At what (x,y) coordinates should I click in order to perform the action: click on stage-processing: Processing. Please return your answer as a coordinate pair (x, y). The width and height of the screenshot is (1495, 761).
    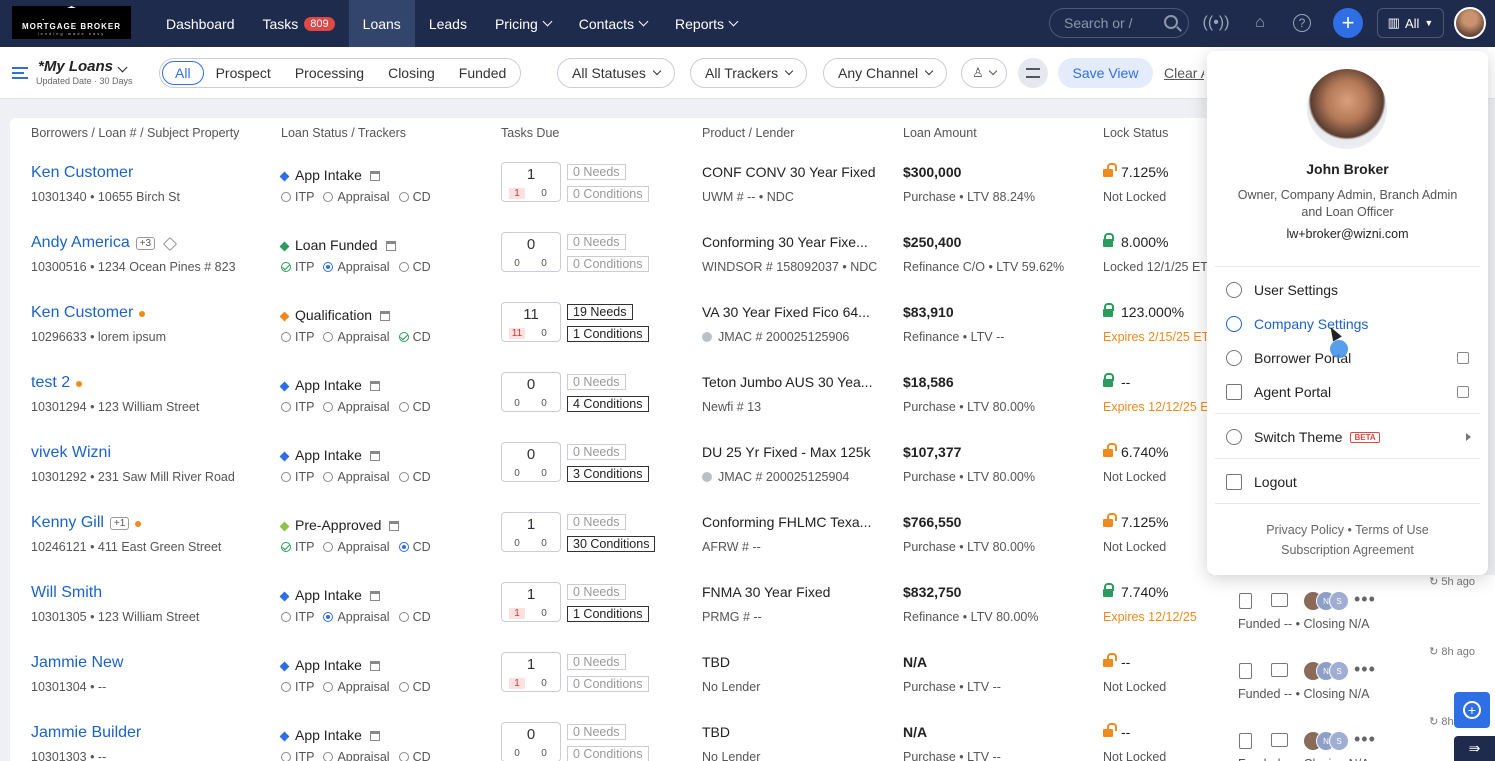
    Looking at the image, I should click on (329, 73).